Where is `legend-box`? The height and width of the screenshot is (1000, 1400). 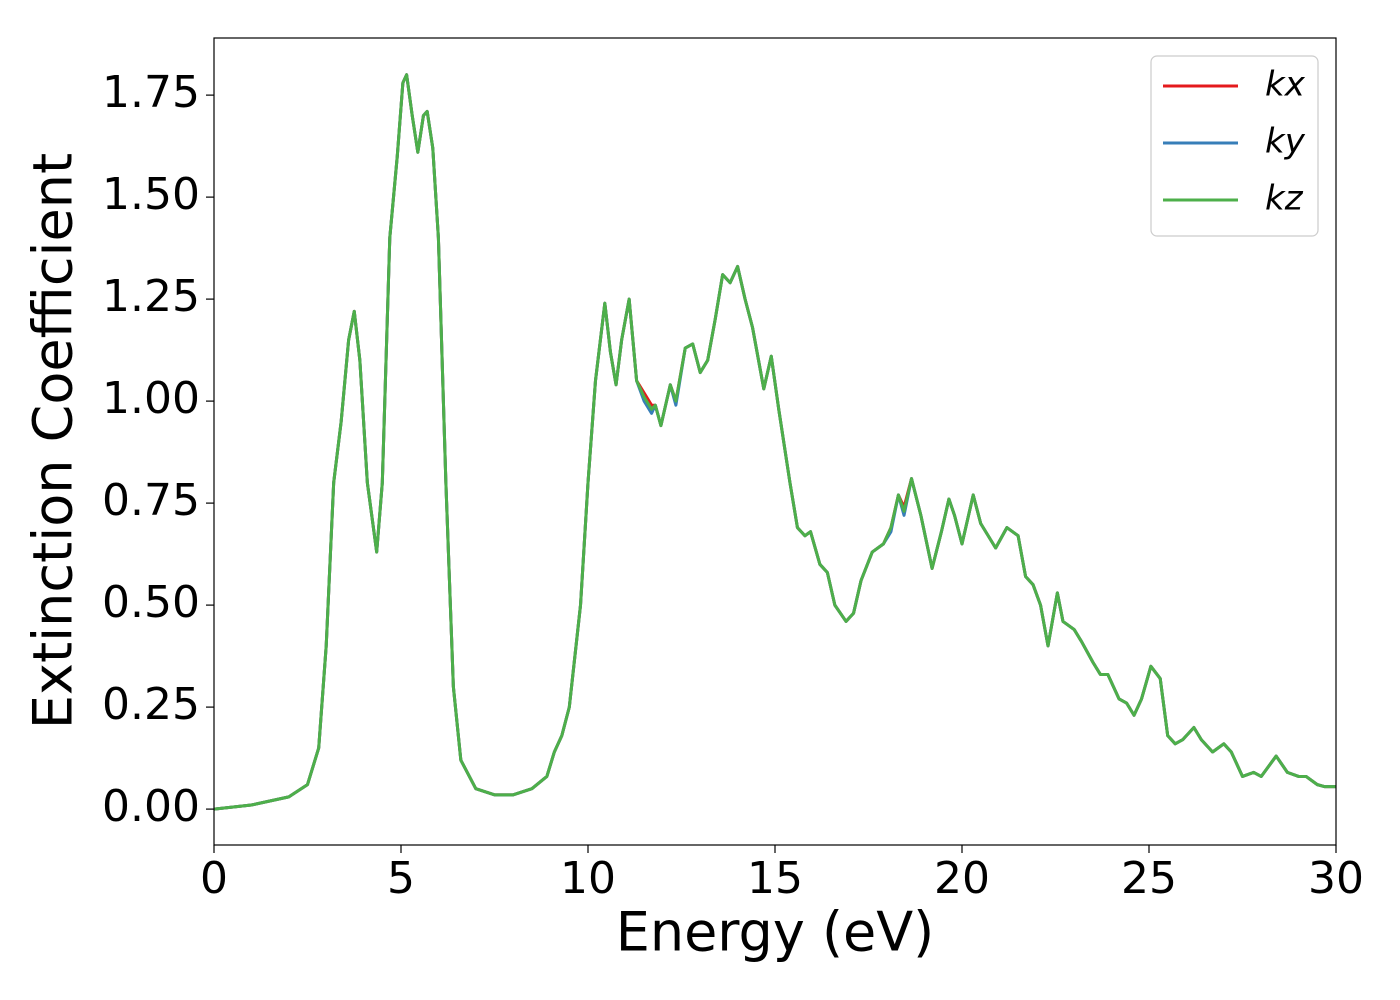
legend-box is located at coordinates (1234, 146).